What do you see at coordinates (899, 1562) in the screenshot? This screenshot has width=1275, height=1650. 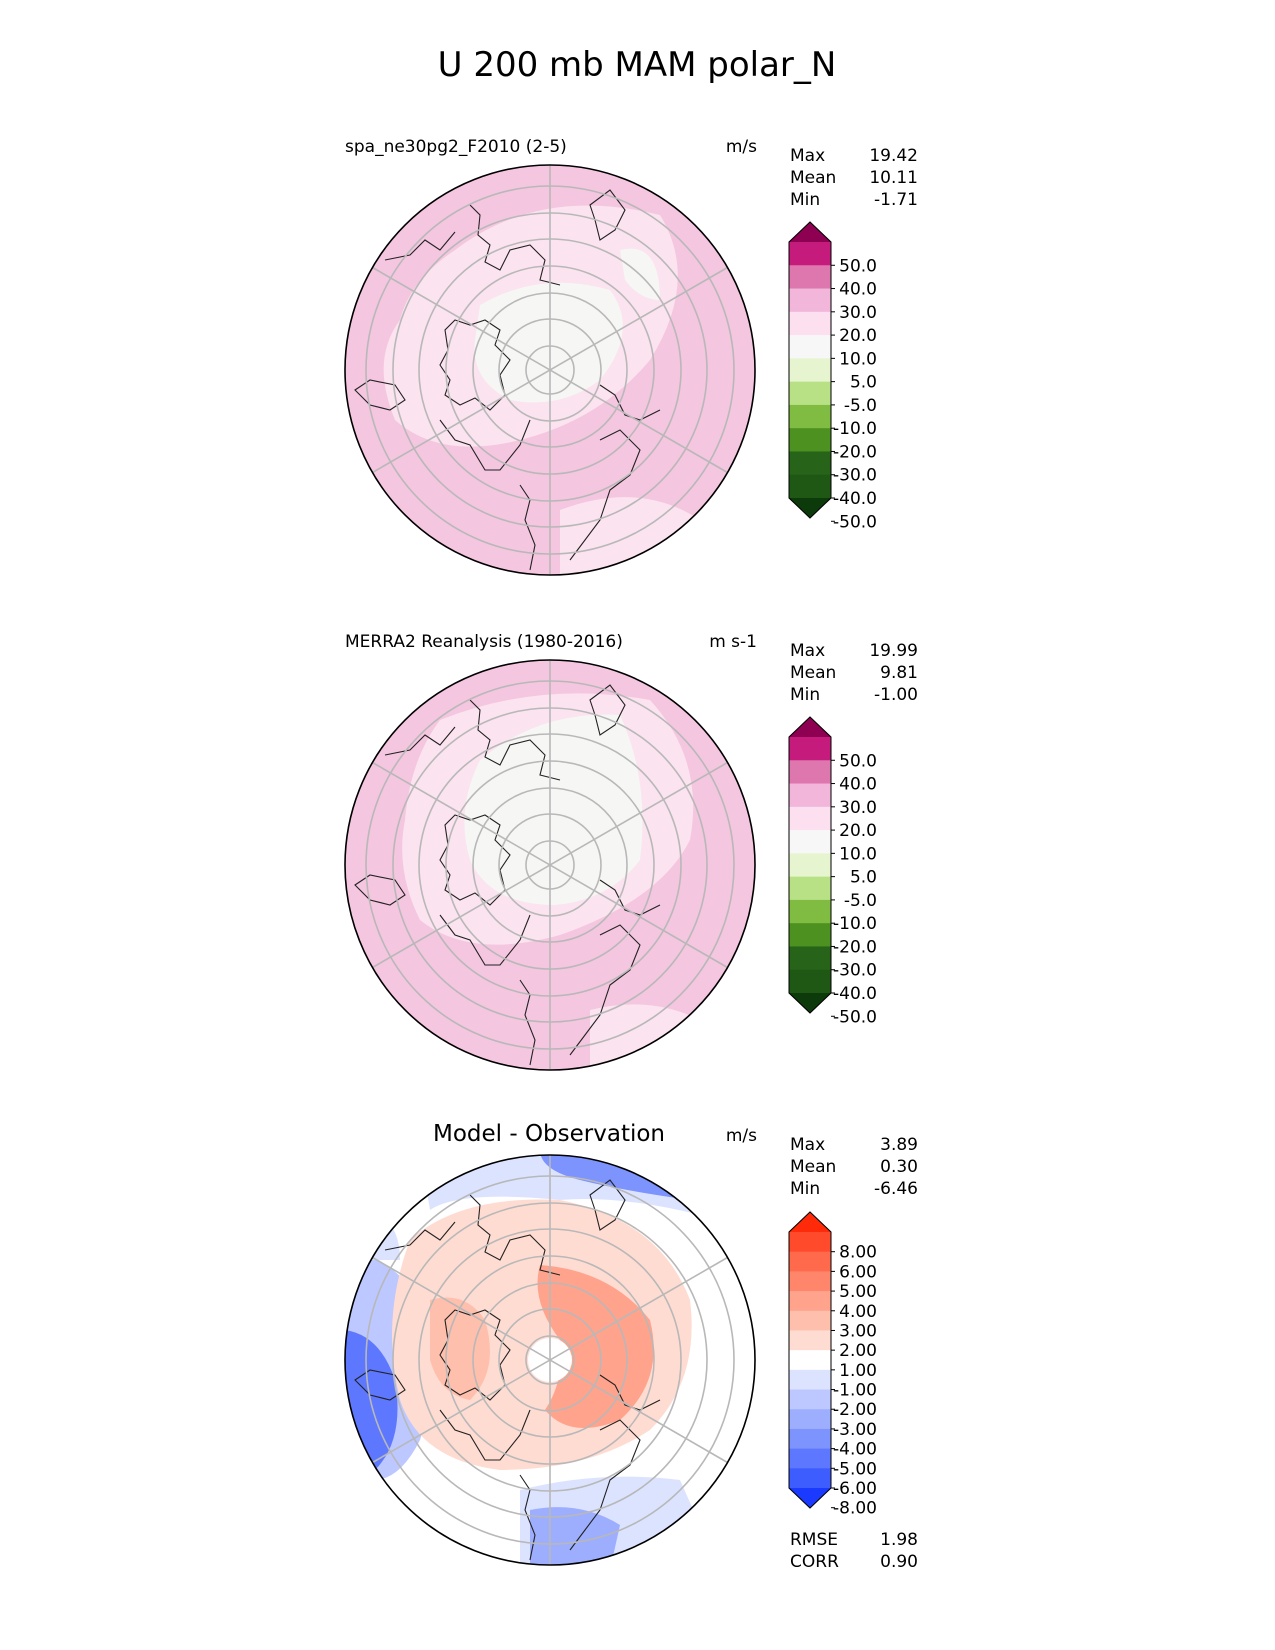 I see `metric-corr: 0.90` at bounding box center [899, 1562].